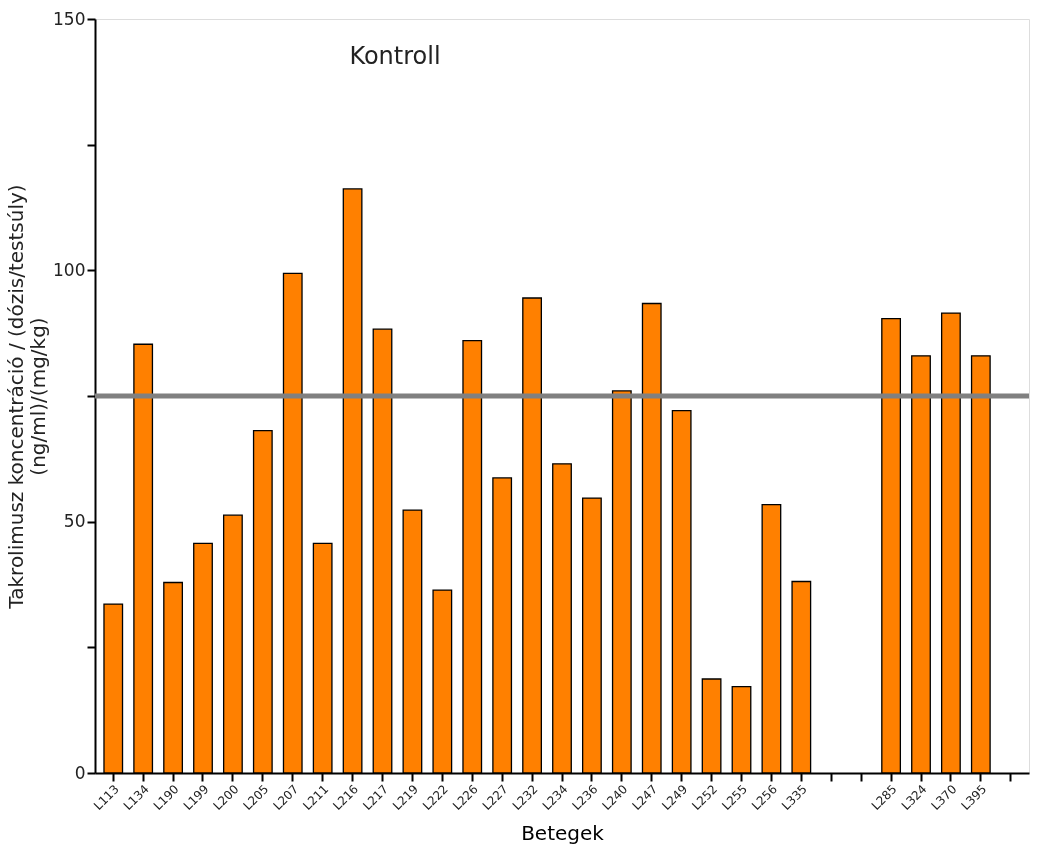 This screenshot has width=1052, height=859. What do you see at coordinates (69, 269) in the screenshot?
I see `y-tick-label: 100` at bounding box center [69, 269].